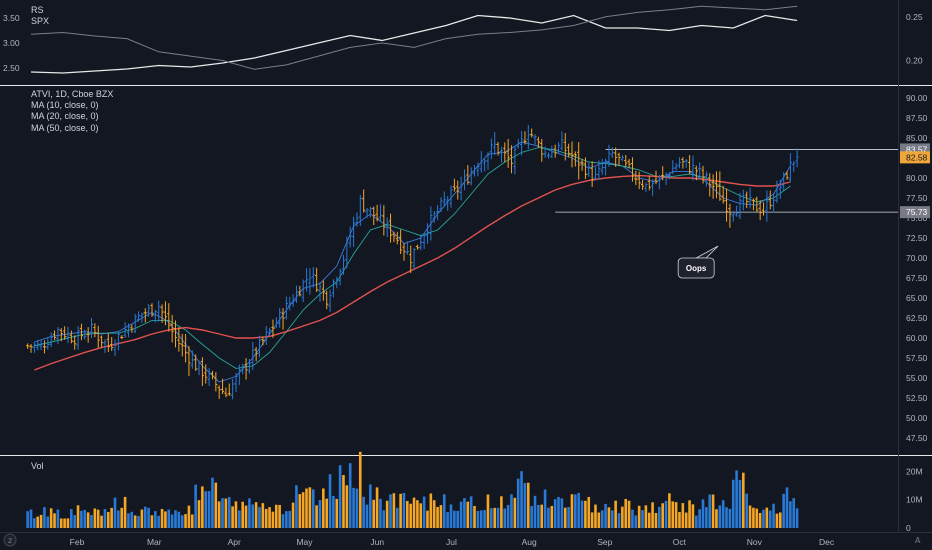 This screenshot has width=932, height=550. What do you see at coordinates (917, 318) in the screenshot?
I see `price-tick-11: 62.50` at bounding box center [917, 318].